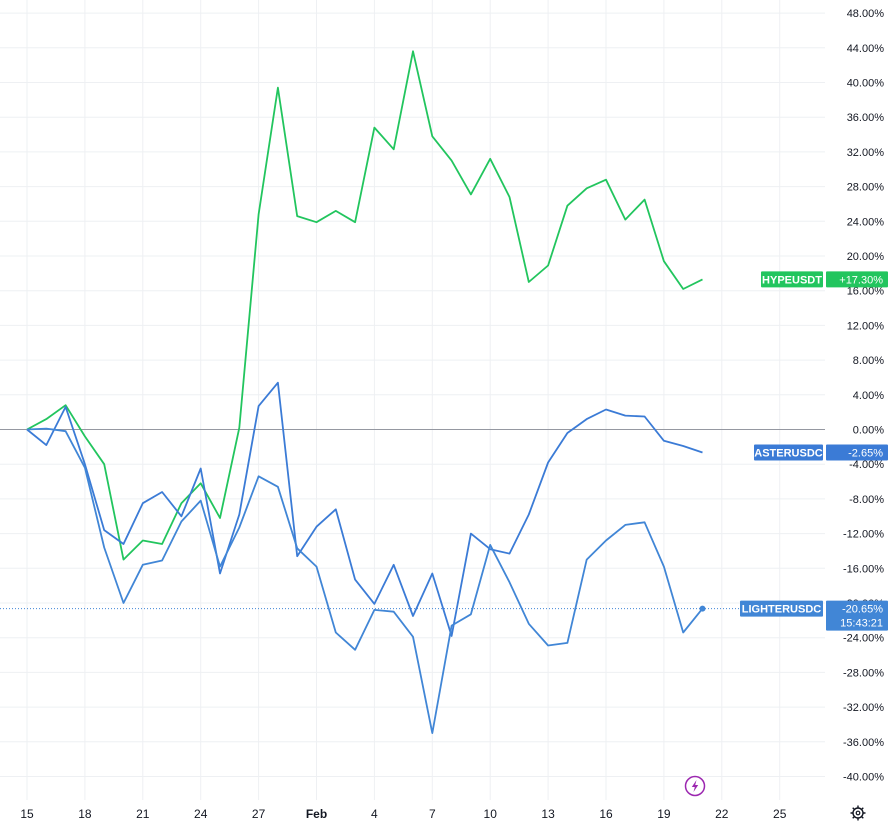  What do you see at coordinates (866, 153) in the screenshot?
I see `y-tick-label: 32.00%` at bounding box center [866, 153].